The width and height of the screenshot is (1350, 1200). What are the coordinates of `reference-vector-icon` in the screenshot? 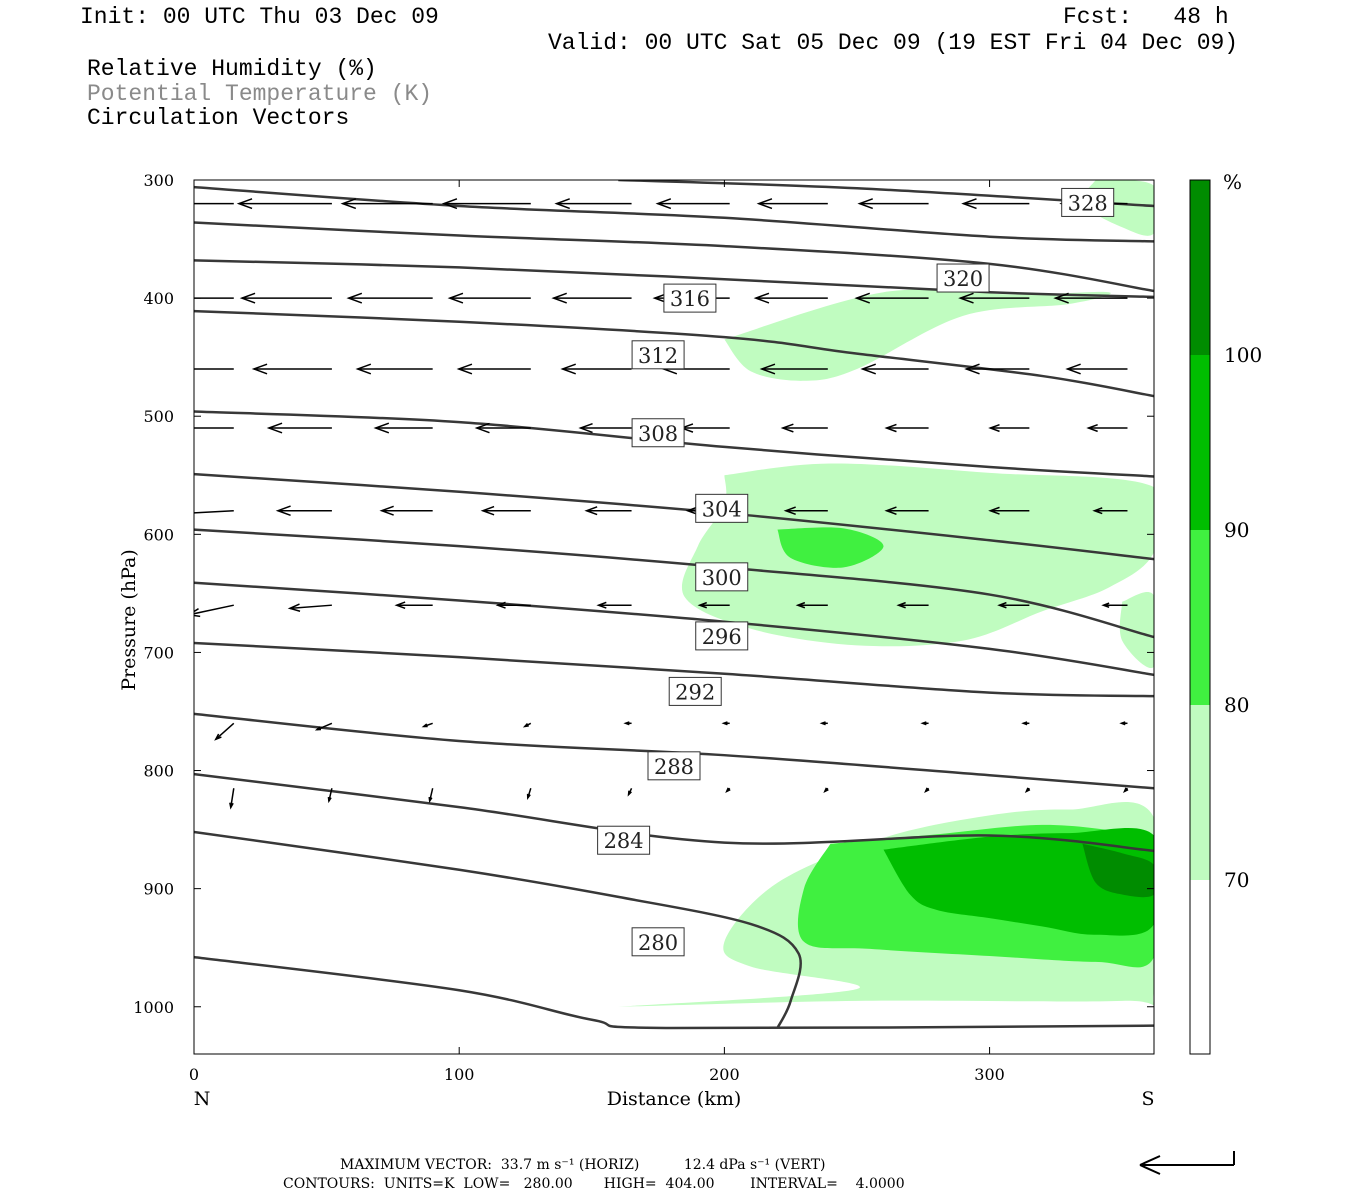 It's located at (1187, 1163).